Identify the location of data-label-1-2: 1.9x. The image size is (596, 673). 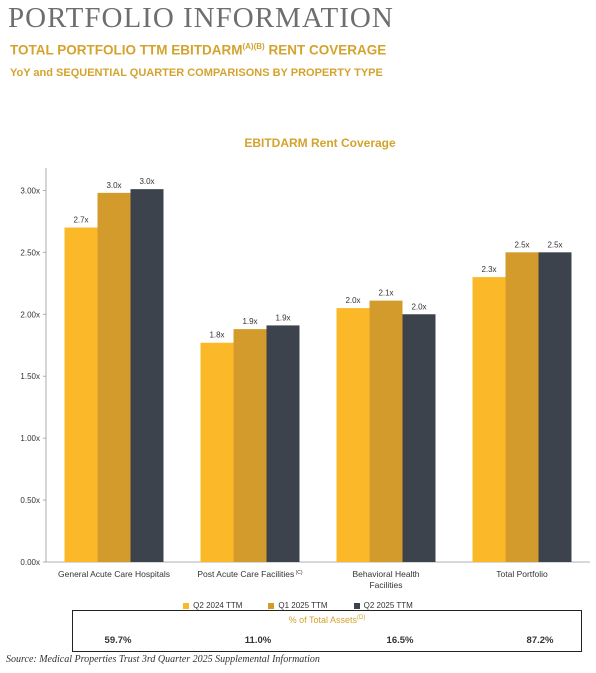
(282, 317).